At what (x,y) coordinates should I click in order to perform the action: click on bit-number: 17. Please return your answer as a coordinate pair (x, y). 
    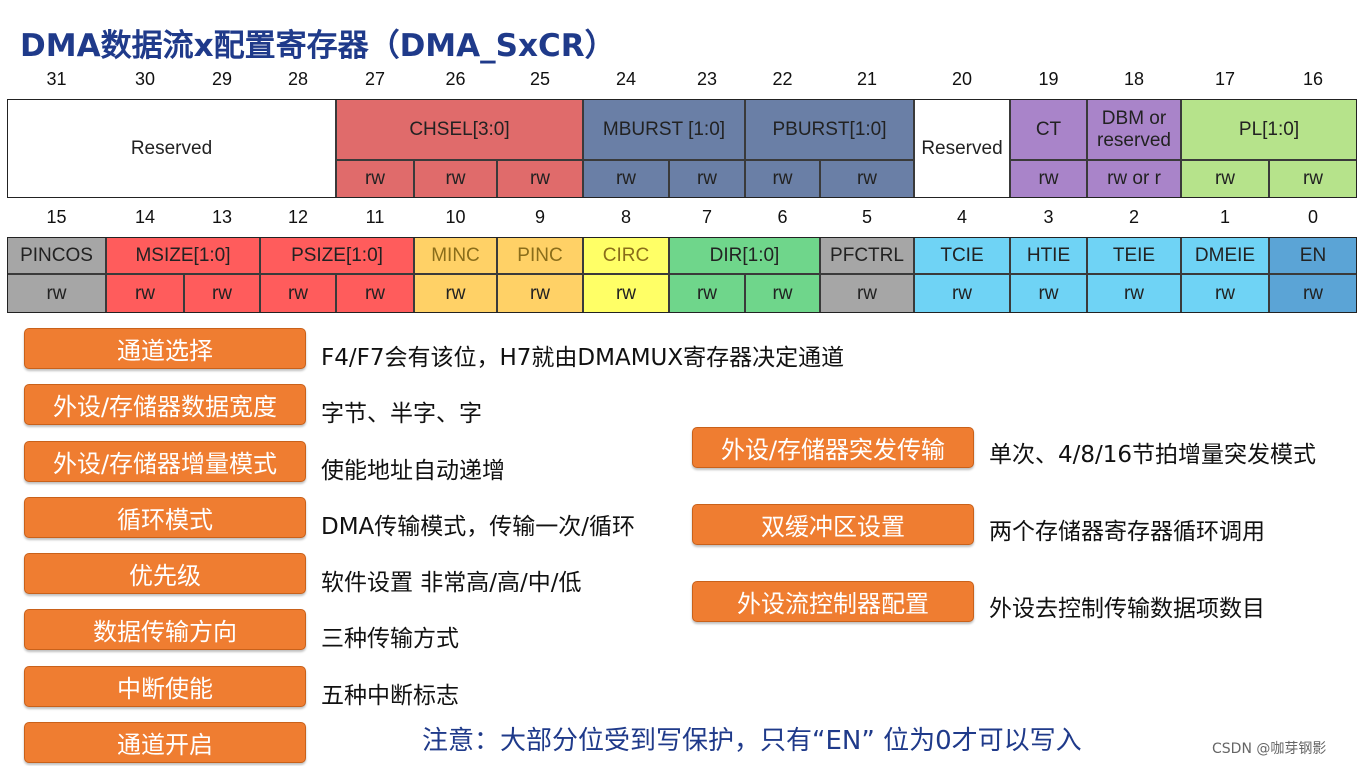
    Looking at the image, I should click on (1225, 79).